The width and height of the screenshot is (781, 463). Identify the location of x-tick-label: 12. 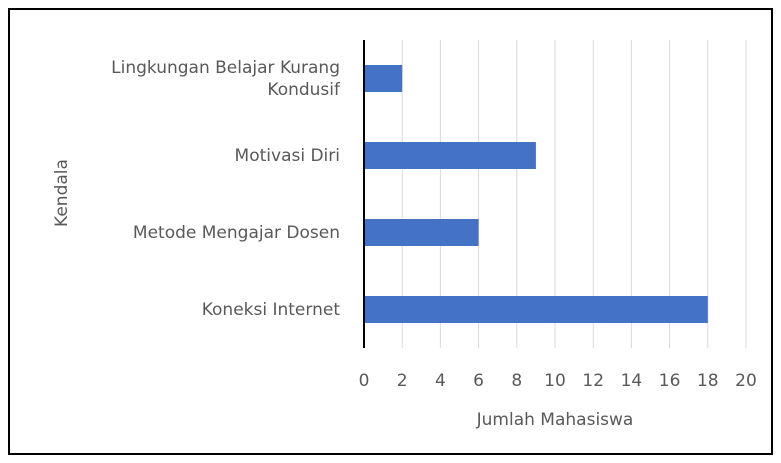
(593, 381).